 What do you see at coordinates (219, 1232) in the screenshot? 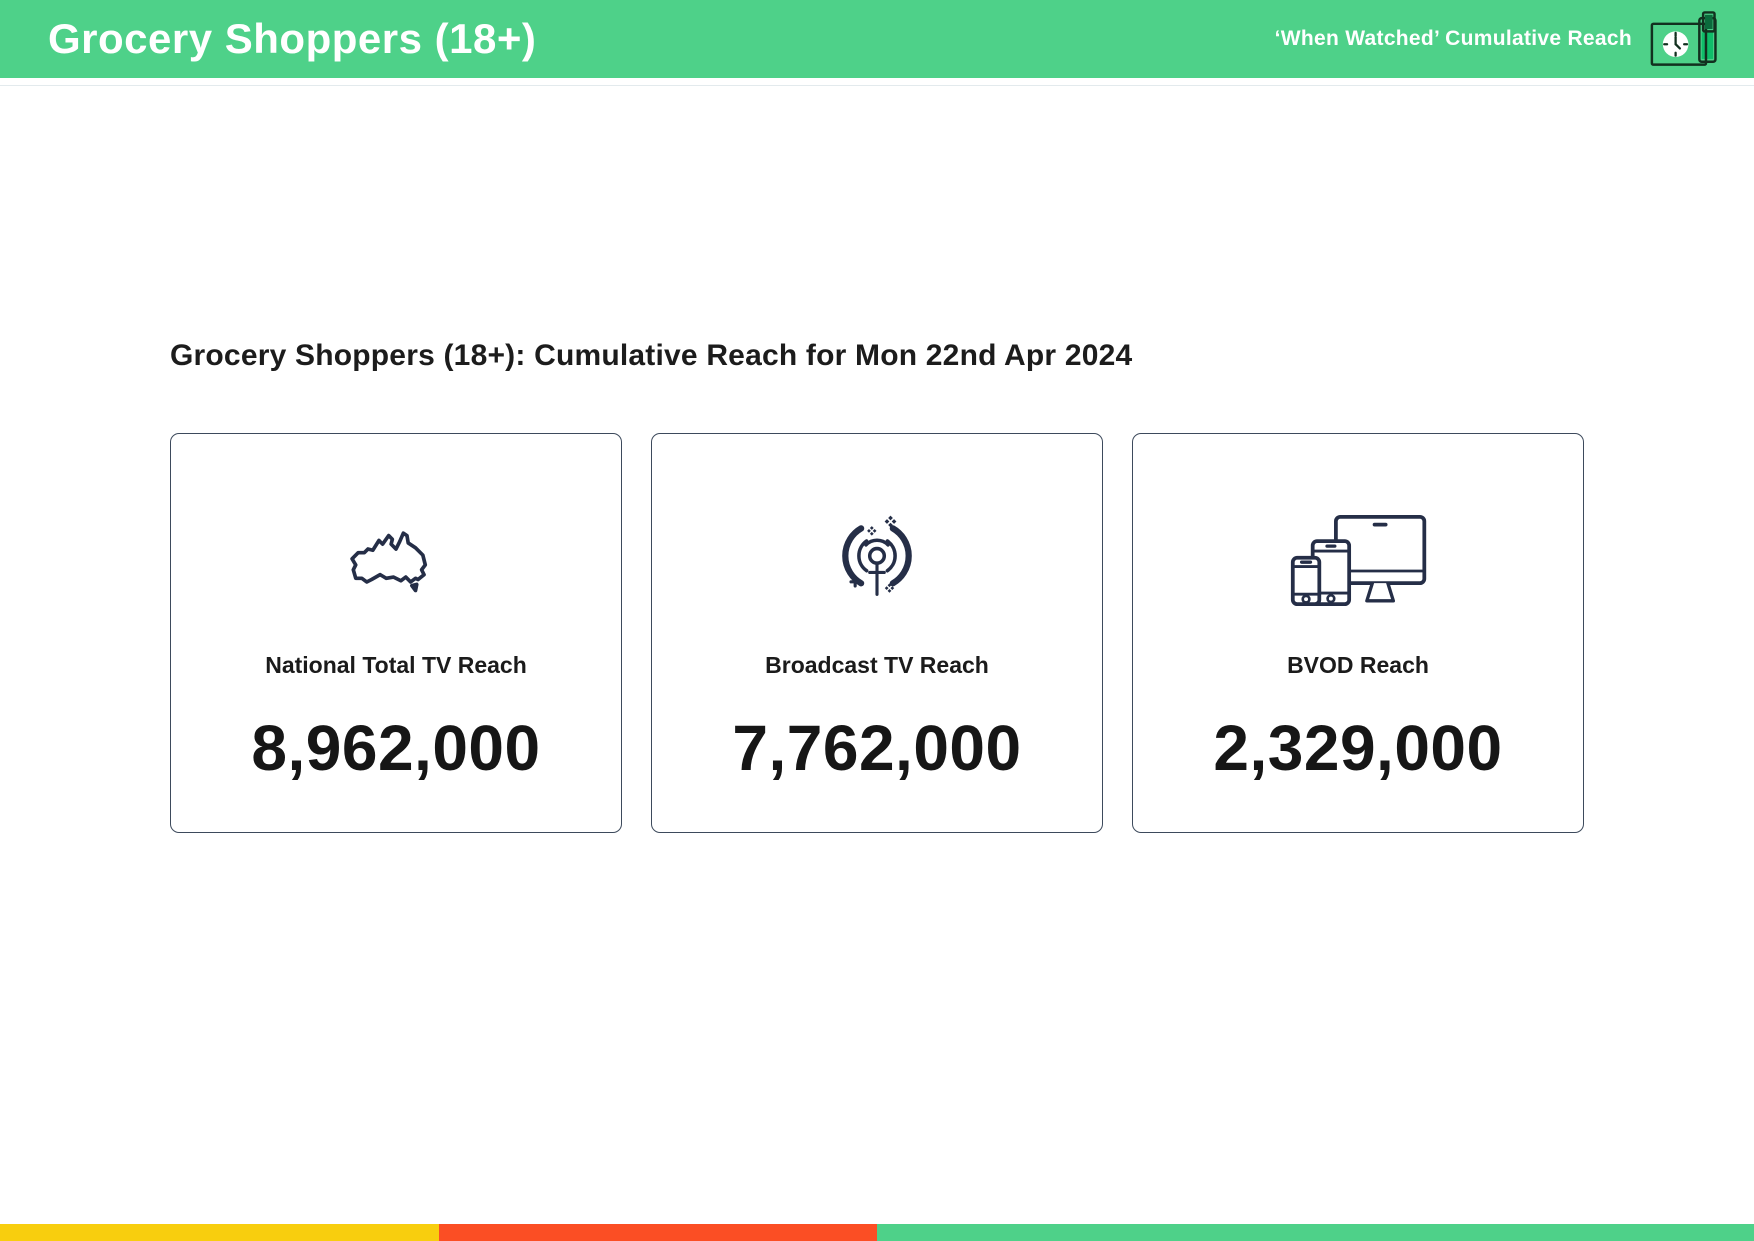
I see `stripe-segment-yellow` at bounding box center [219, 1232].